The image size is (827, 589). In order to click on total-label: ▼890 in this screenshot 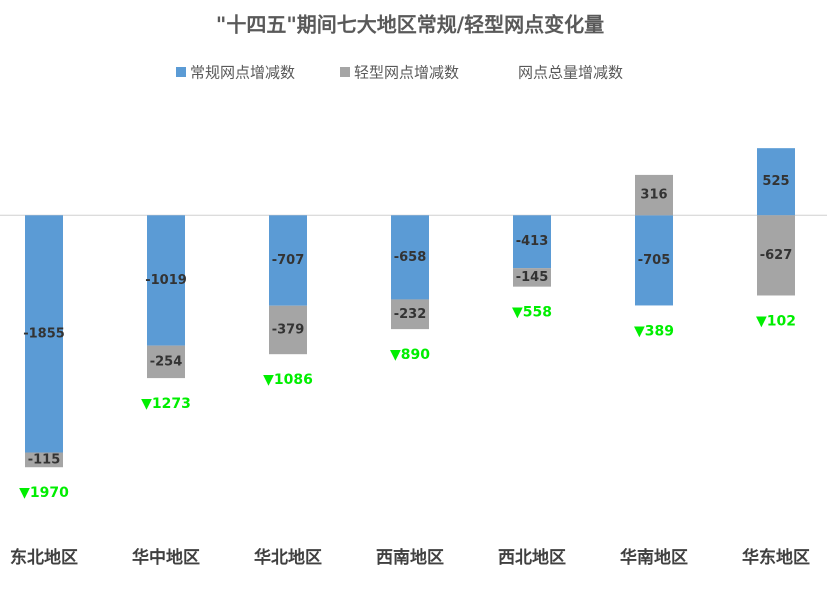, I will do `click(410, 355)`.